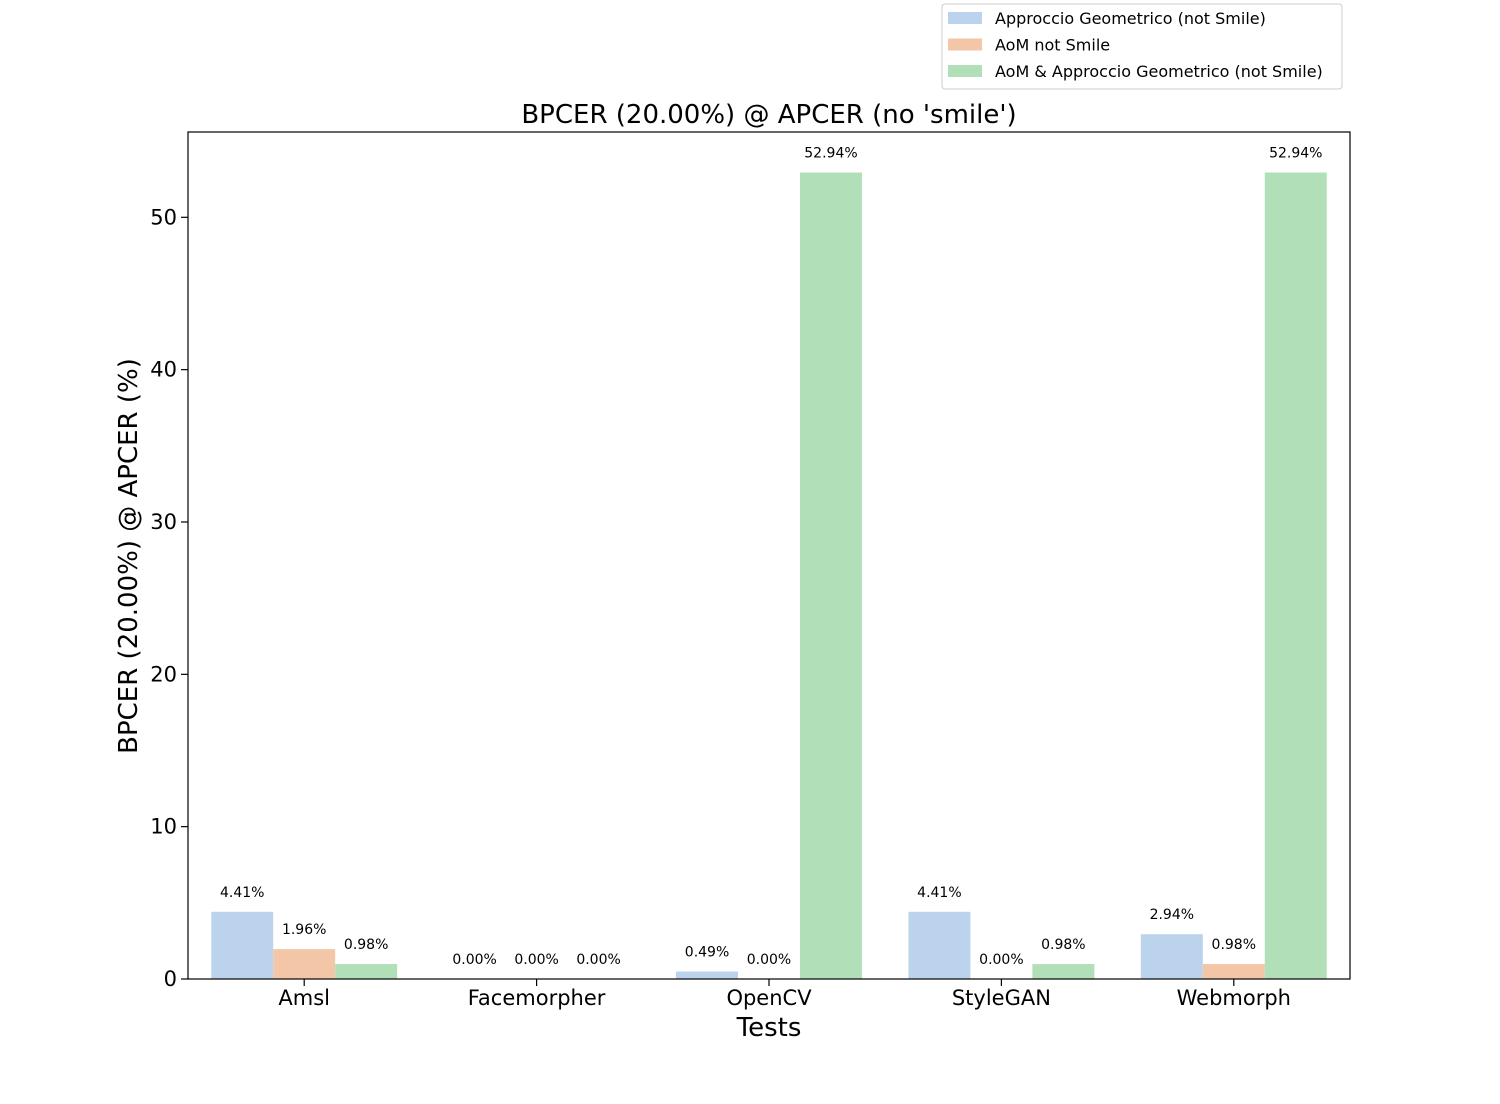 The height and width of the screenshot is (1104, 1500). What do you see at coordinates (1159, 71) in the screenshot?
I see `legend-label: AoM & Approccio Geometrico (not Smile)` at bounding box center [1159, 71].